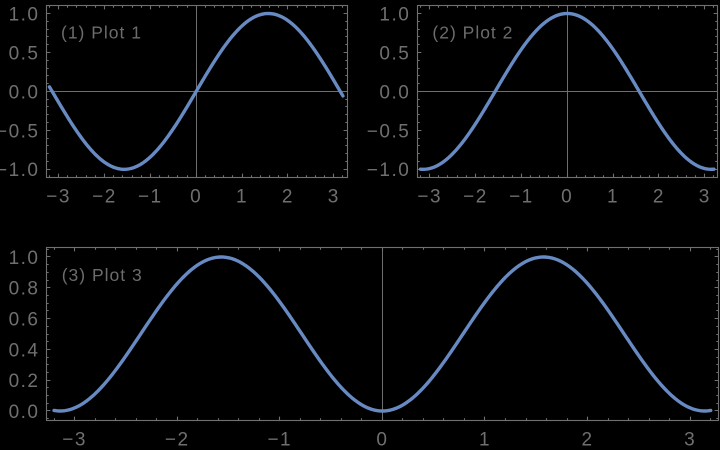 Image resolution: width=720 pixels, height=450 pixels. Describe the element at coordinates (24, 350) in the screenshot. I see `svg-text: 0.4` at that location.